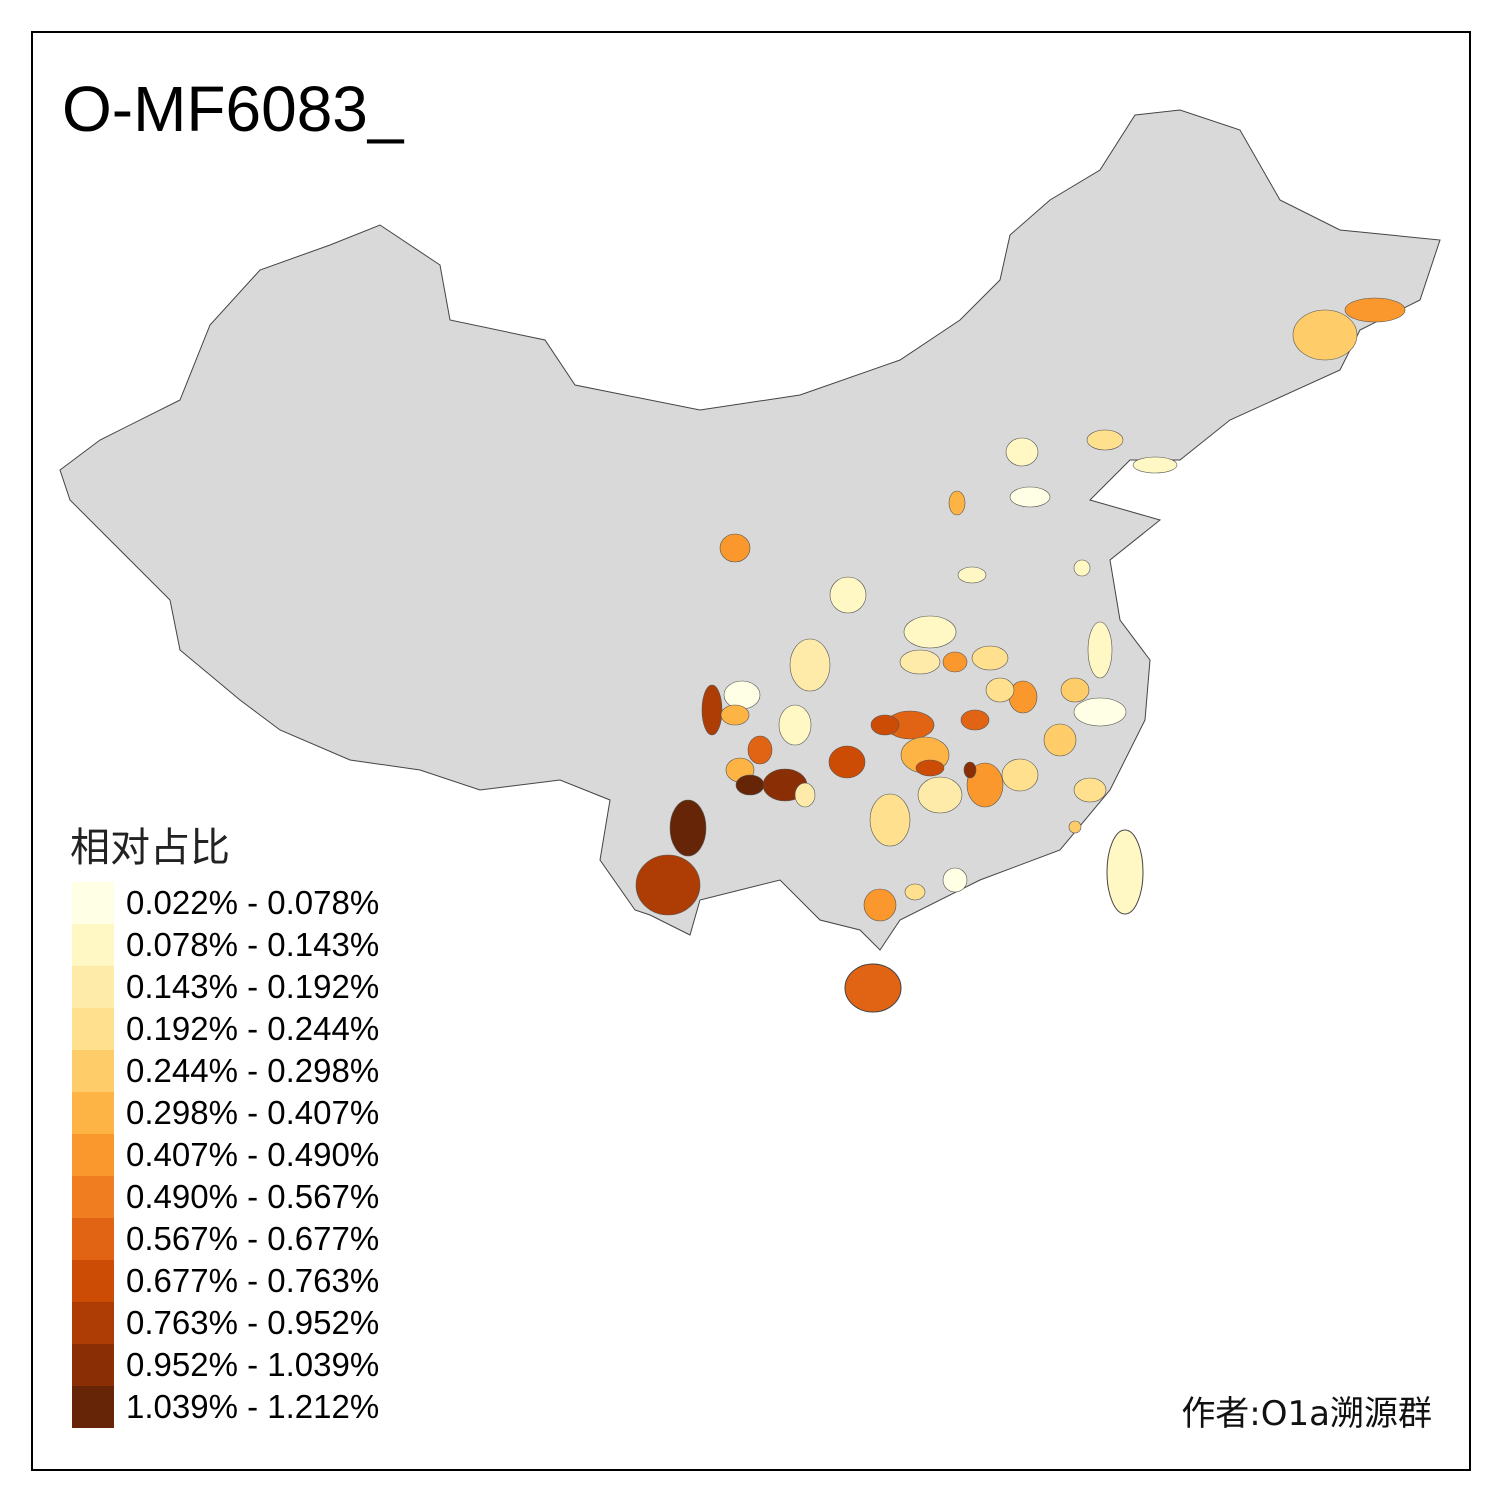 The image size is (1500, 1500). Describe the element at coordinates (253, 1322) in the screenshot. I see `legend-label: 0.763% - 0.952%` at that location.